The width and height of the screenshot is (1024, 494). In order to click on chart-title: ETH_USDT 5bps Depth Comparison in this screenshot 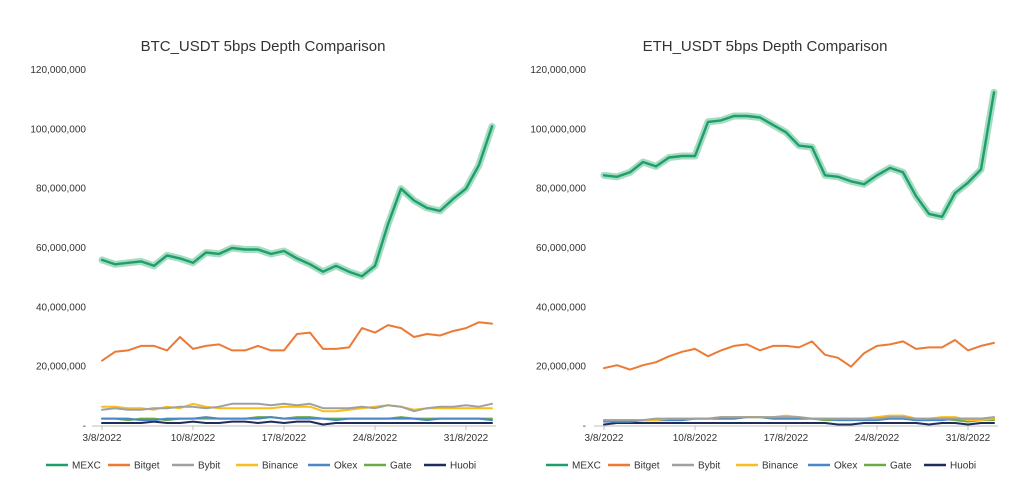, I will do `click(765, 46)`.